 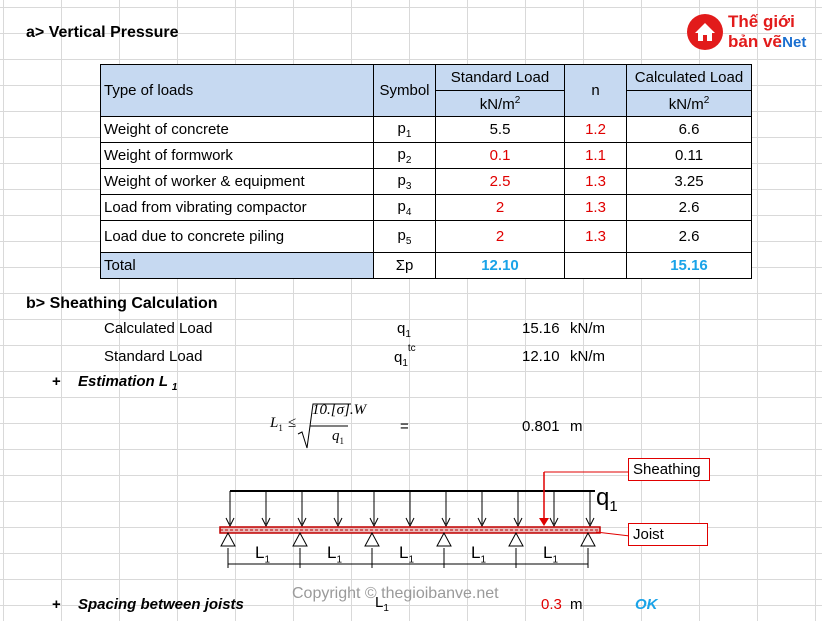 I want to click on calculated-load-symbol: q1, so click(x=404, y=330).